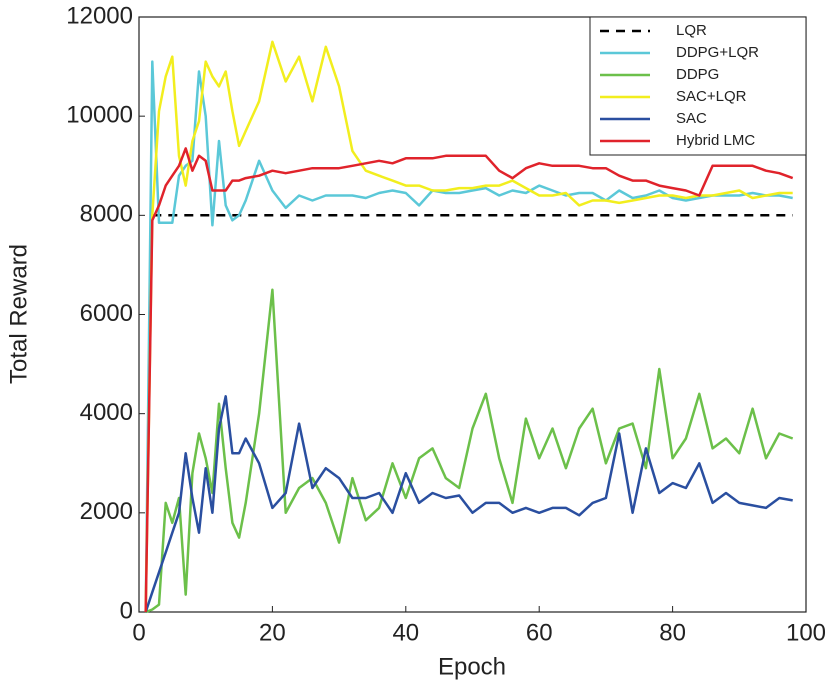  I want to click on legend: LQR DDPG+LQR DDPG SAC+LQR SAC Hybrid LMC, so click(698, 86).